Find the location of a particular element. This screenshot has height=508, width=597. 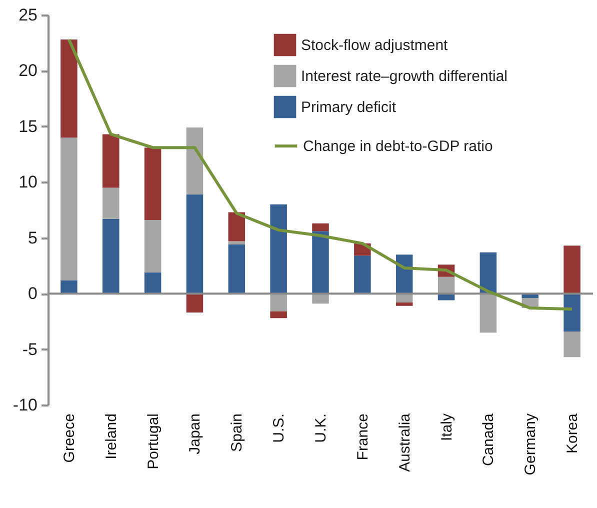

legend-label: Stock-flow adjustment is located at coordinates (375, 45).